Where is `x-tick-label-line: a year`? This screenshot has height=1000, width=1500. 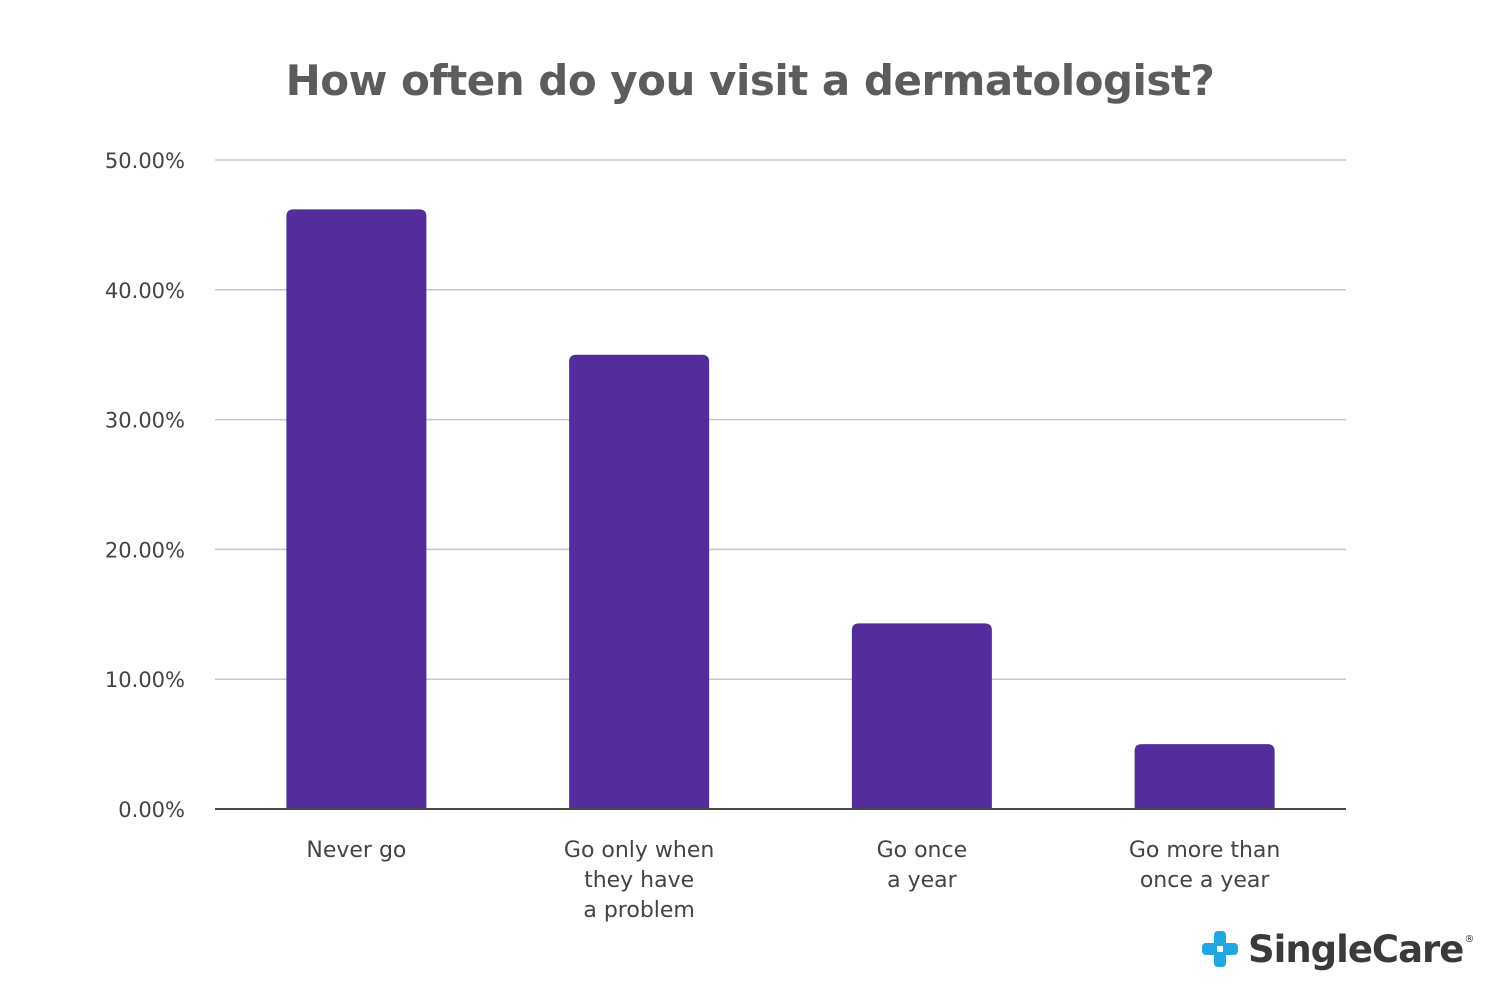
x-tick-label-line: a year is located at coordinates (922, 880).